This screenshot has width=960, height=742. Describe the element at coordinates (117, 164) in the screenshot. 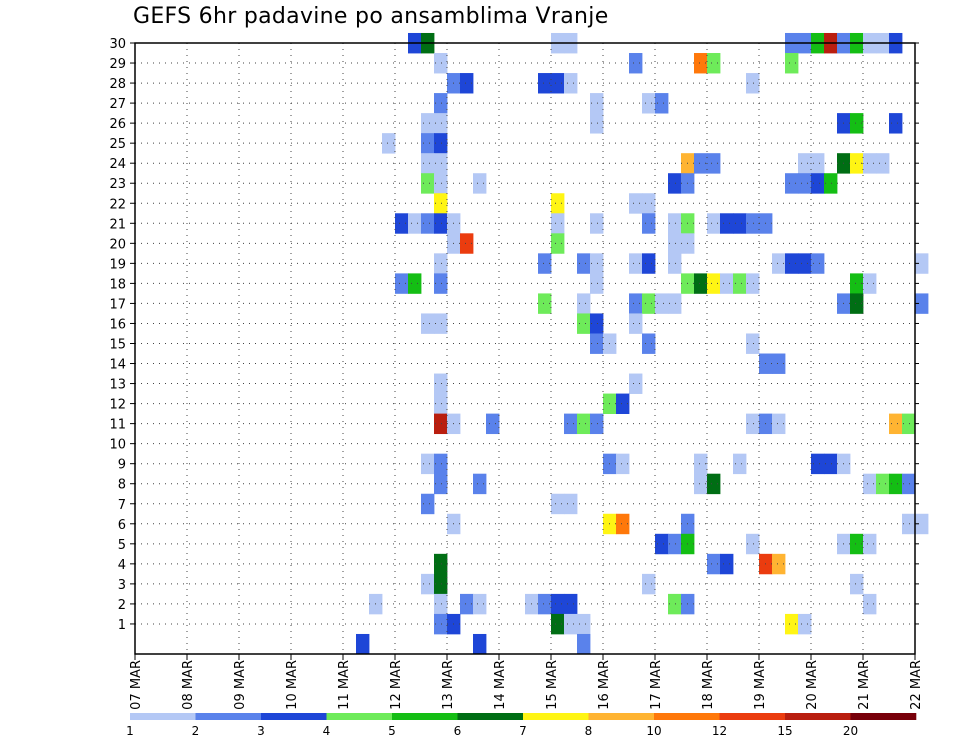

I see `y-tick-label: 24` at that location.